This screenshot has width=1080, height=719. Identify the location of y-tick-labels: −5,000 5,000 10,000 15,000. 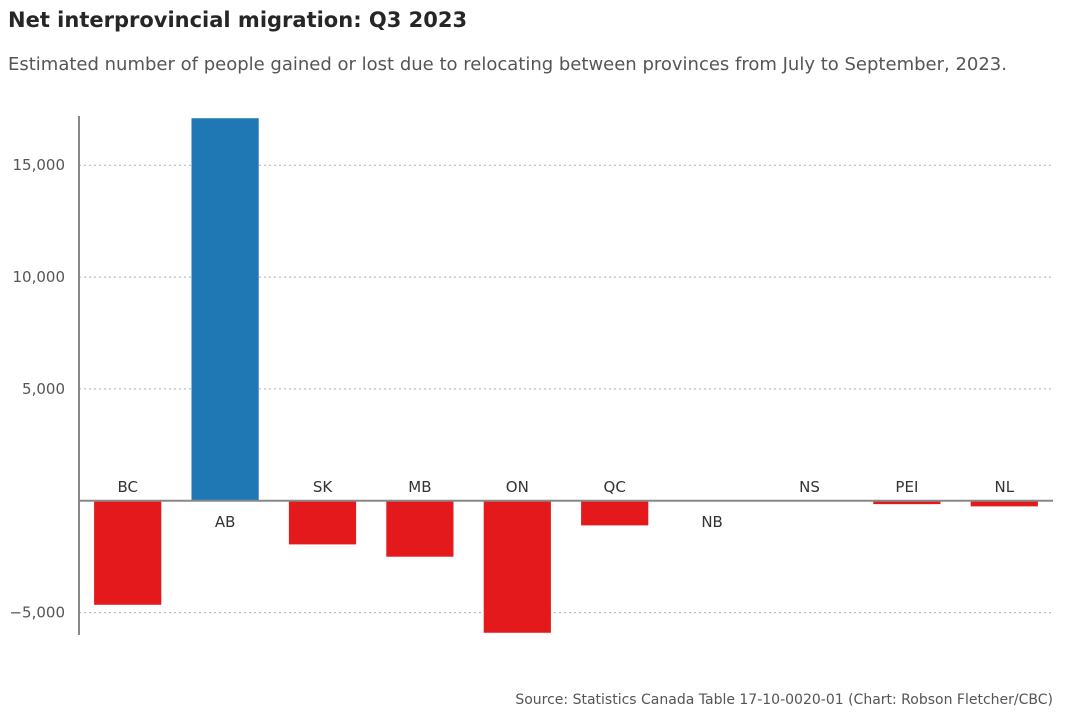
(37, 388).